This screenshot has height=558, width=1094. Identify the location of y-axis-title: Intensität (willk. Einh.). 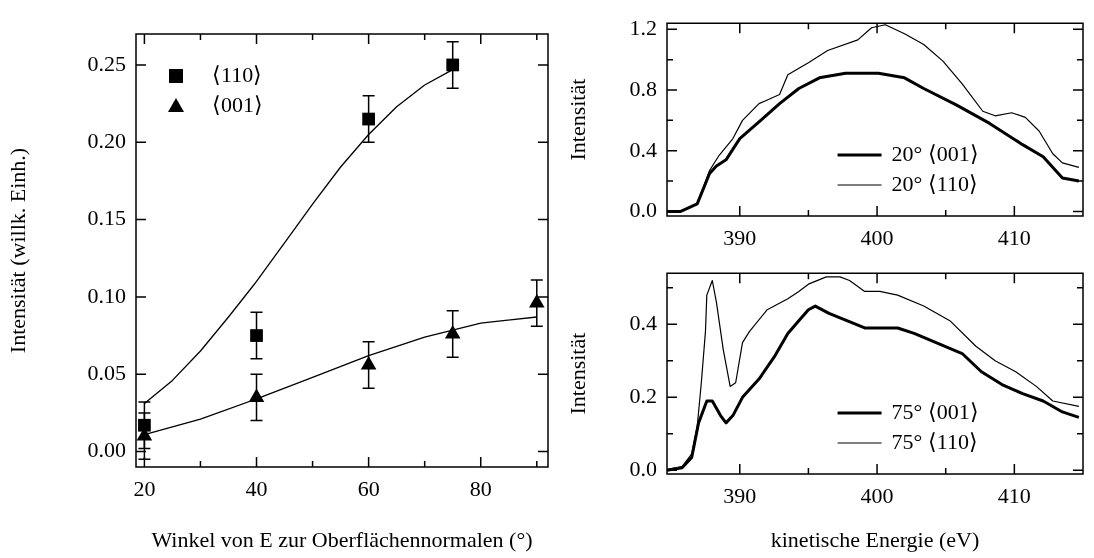
(17, 250).